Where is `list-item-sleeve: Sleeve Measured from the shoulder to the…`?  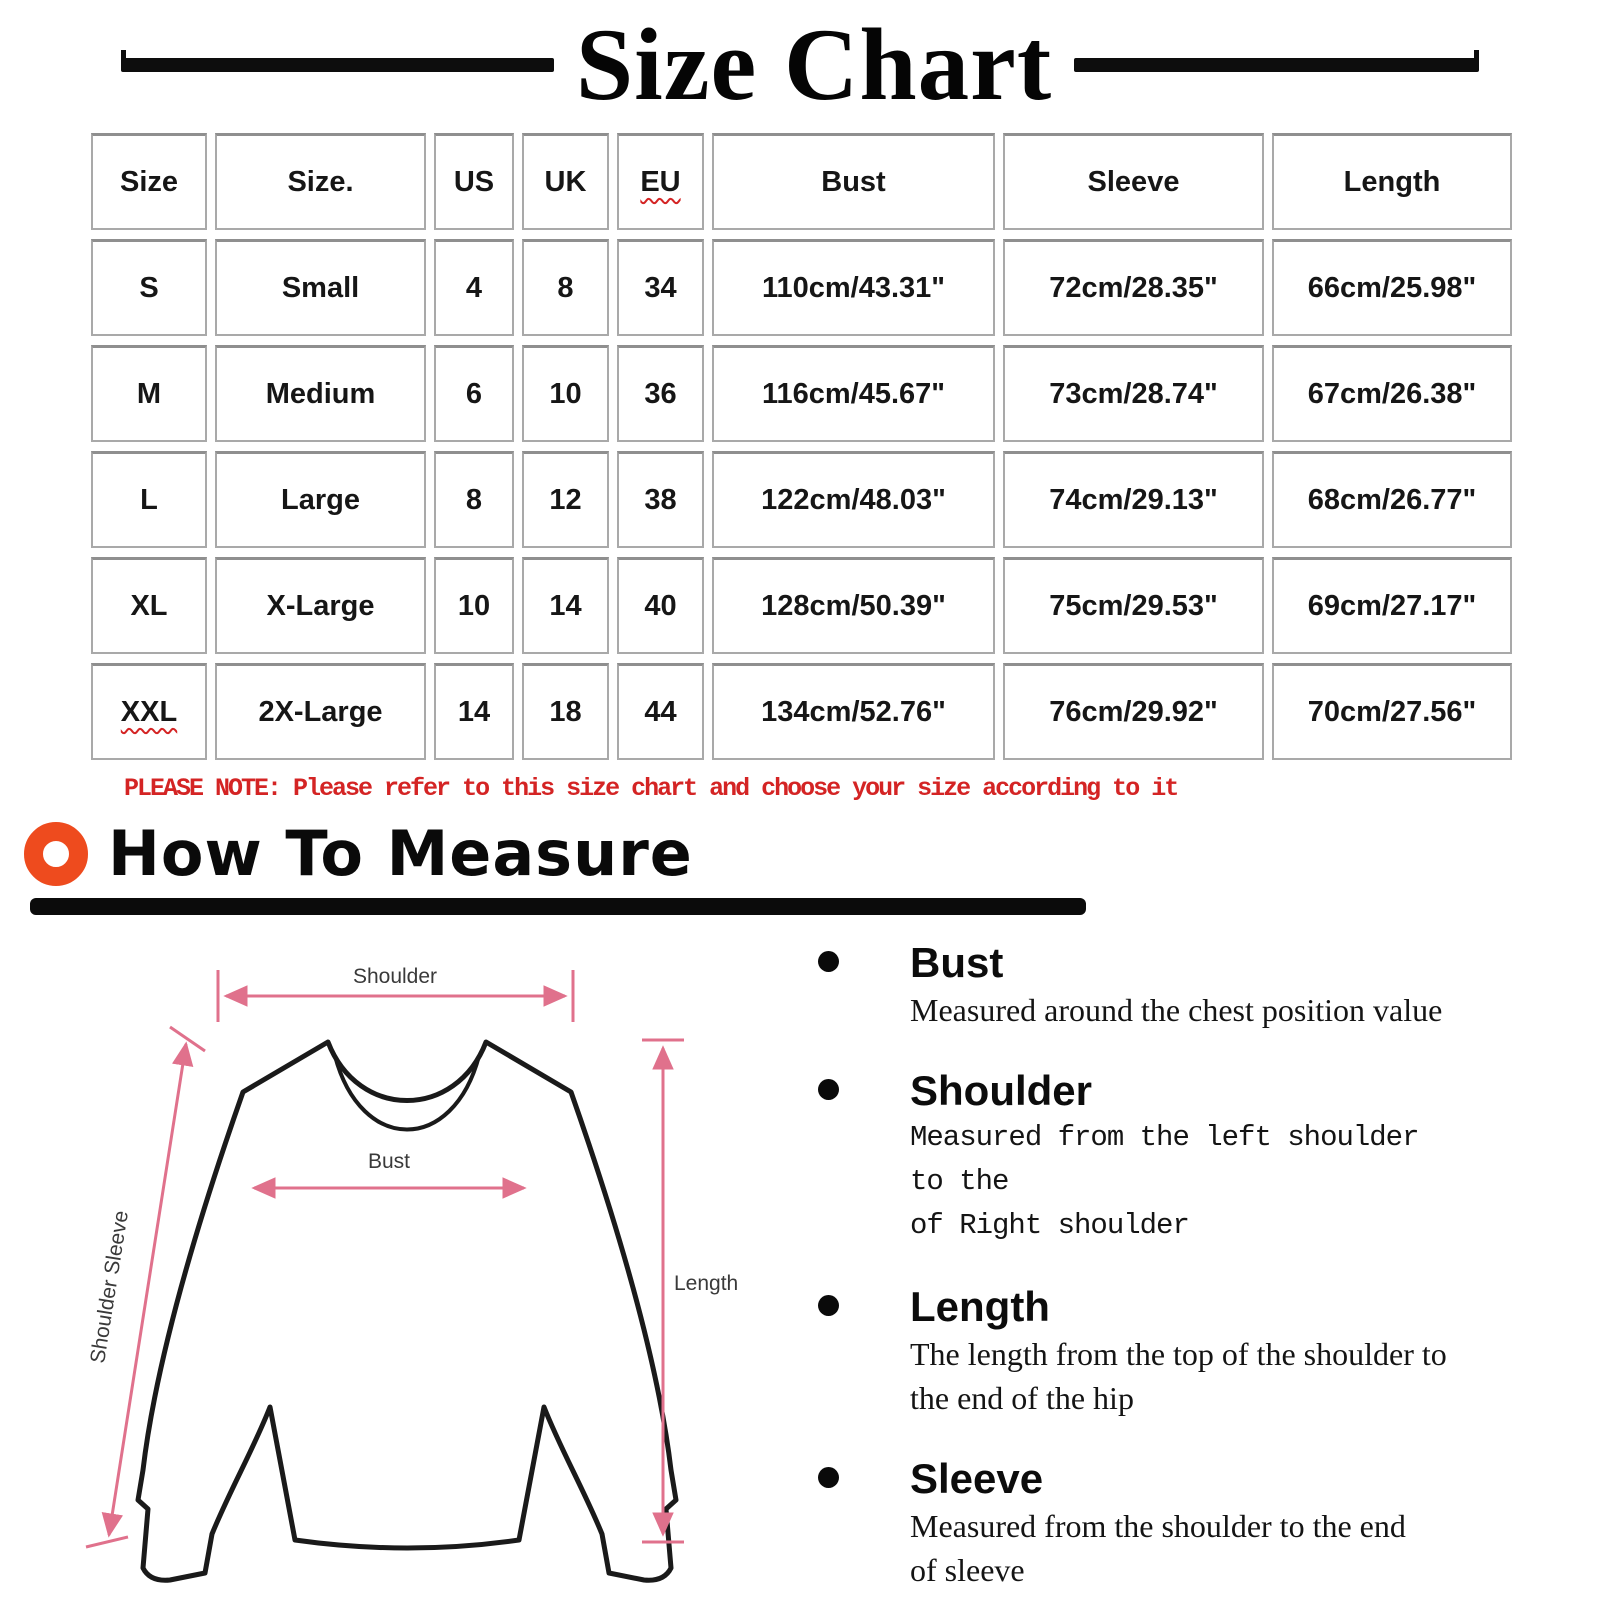
list-item-sleeve: Sleeve Measured from the shoulder to the… is located at coordinates (1136, 1523).